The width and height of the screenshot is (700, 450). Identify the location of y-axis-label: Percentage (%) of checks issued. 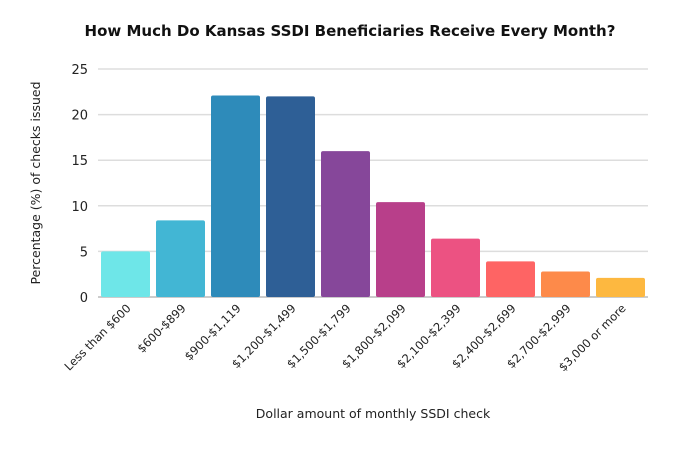
(35, 182).